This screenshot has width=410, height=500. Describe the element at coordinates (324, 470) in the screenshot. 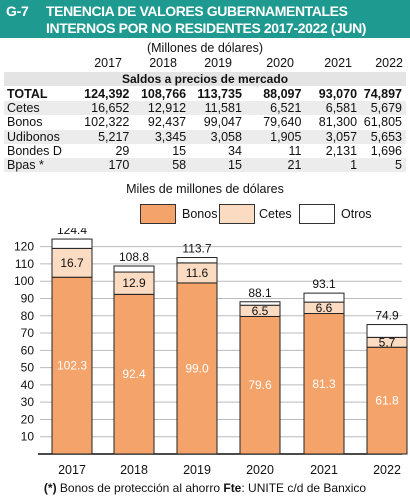

I see `x-tick-label: 2021` at that location.